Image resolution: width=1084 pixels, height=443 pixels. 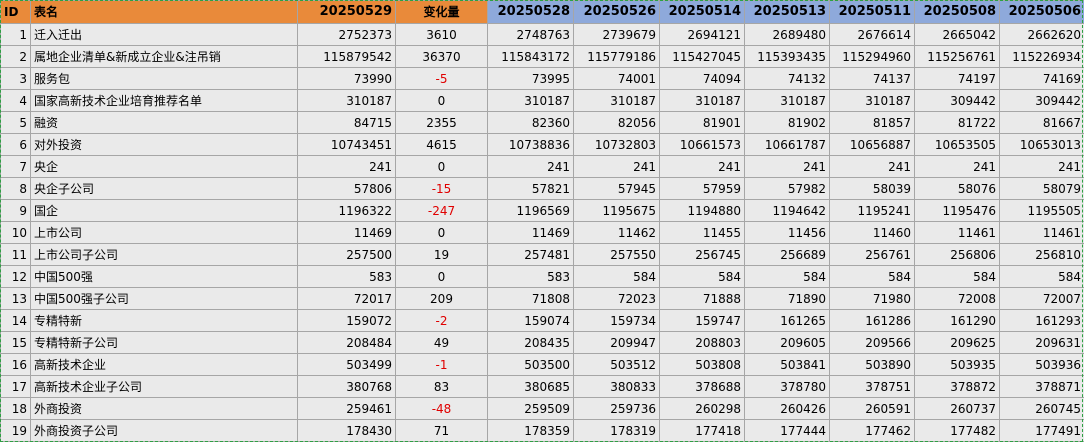 What do you see at coordinates (872, 232) in the screenshot?
I see `cell-history-value: 11460` at bounding box center [872, 232].